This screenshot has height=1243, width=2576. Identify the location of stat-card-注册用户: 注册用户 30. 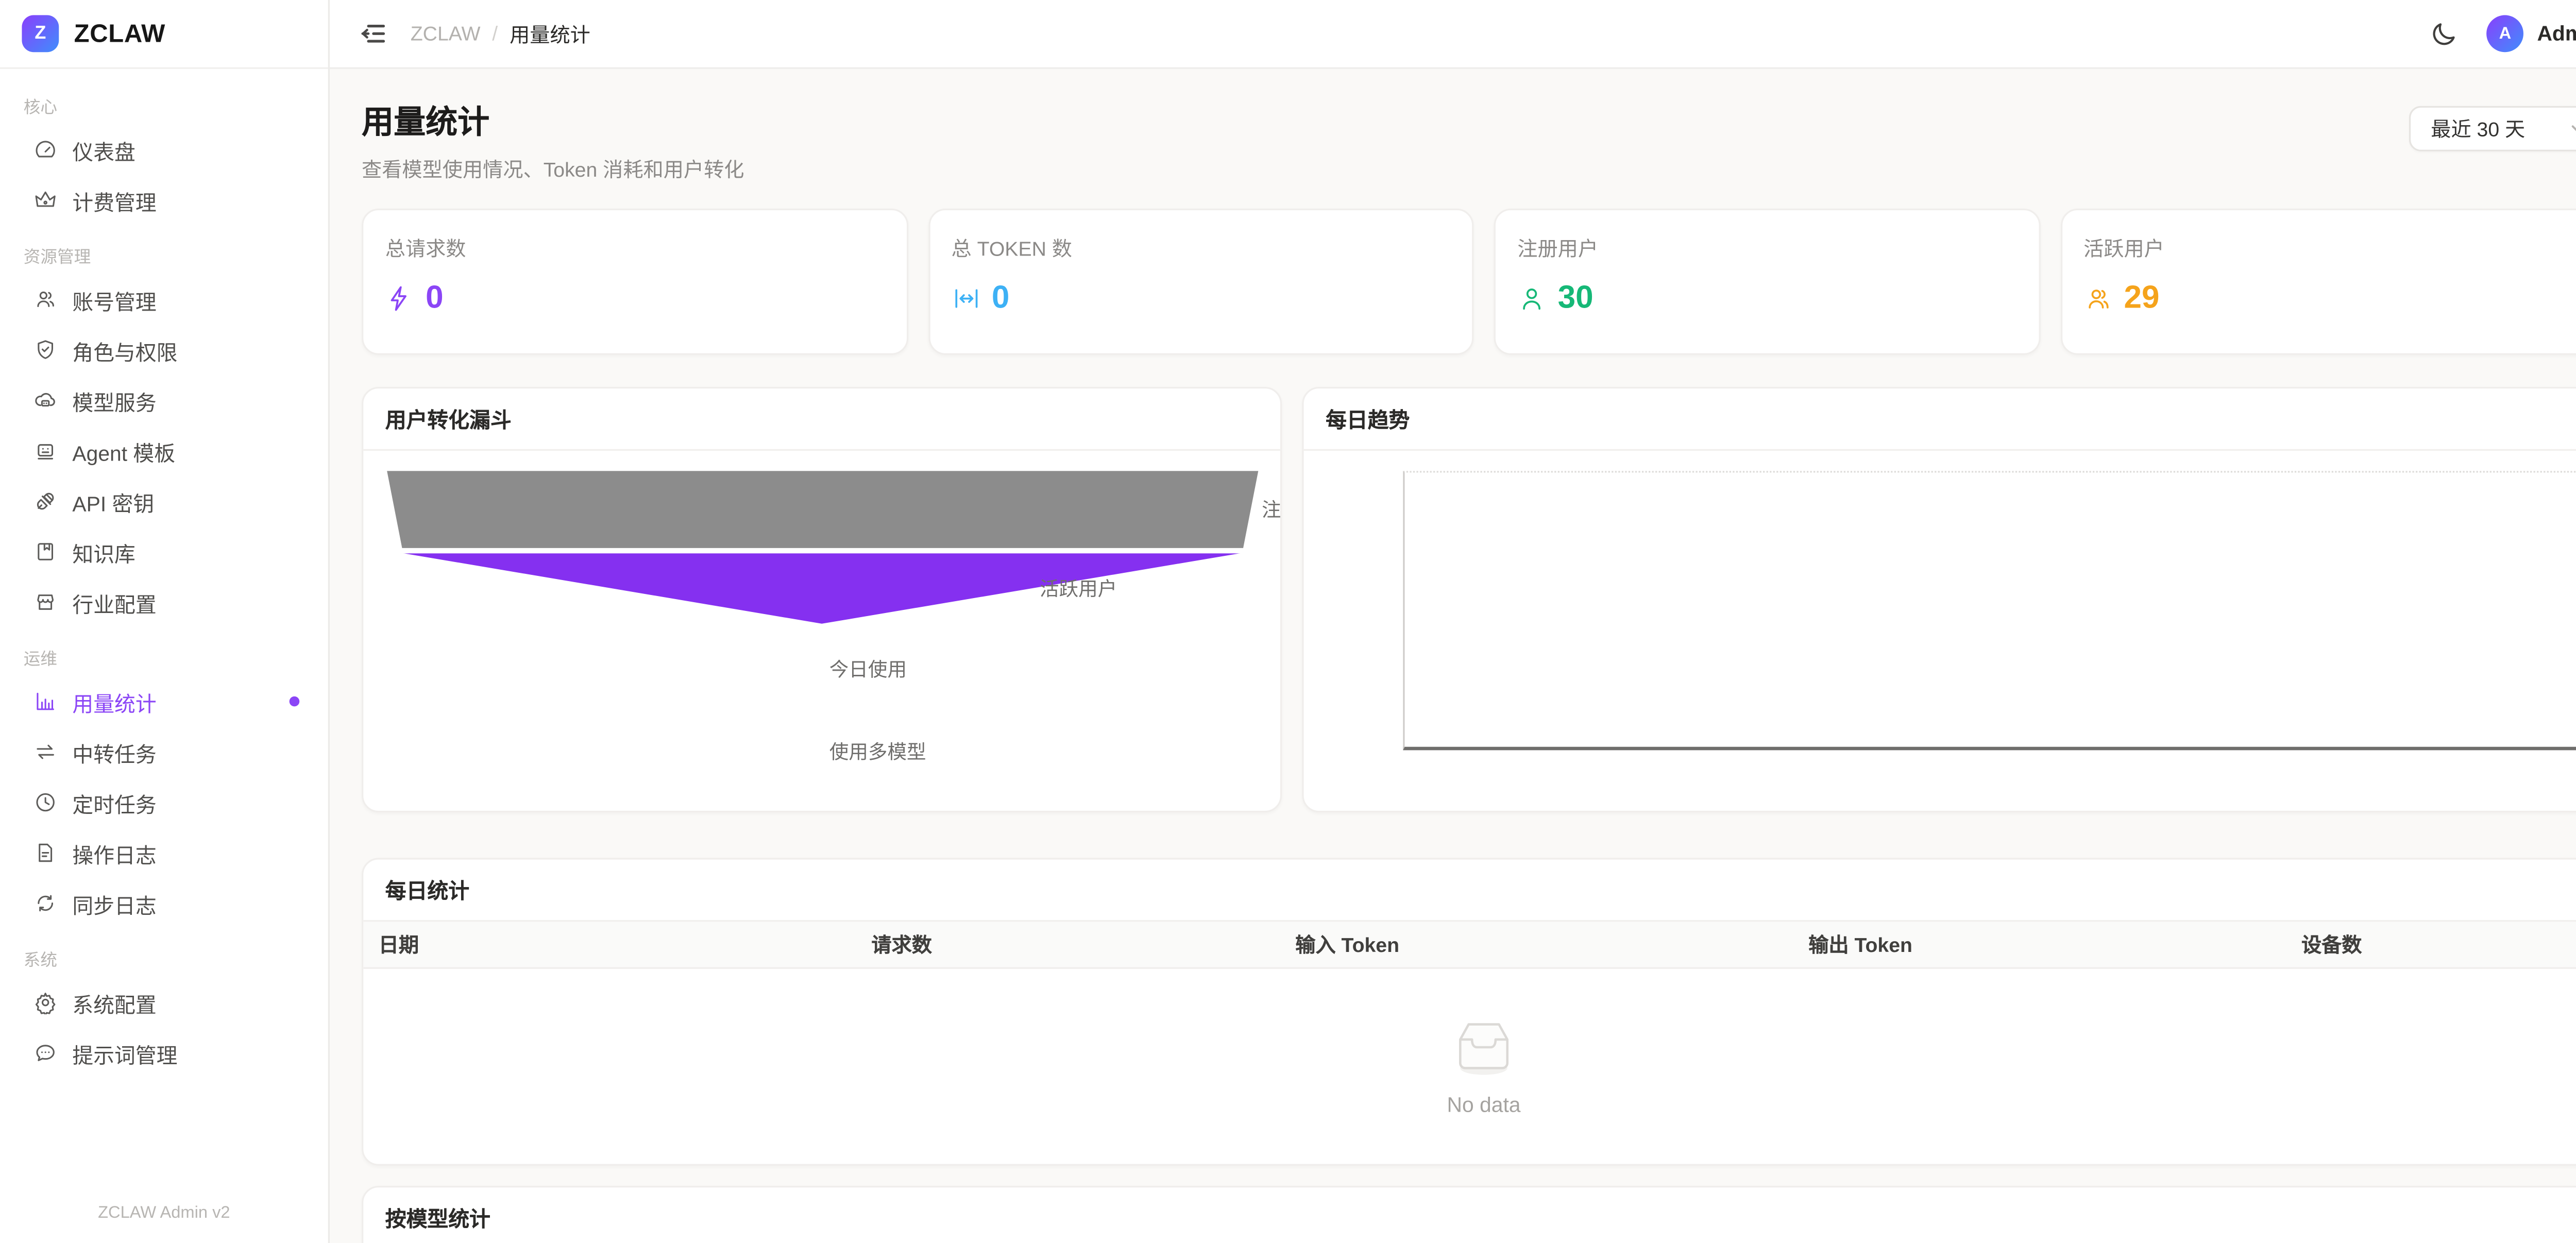
(1767, 281).